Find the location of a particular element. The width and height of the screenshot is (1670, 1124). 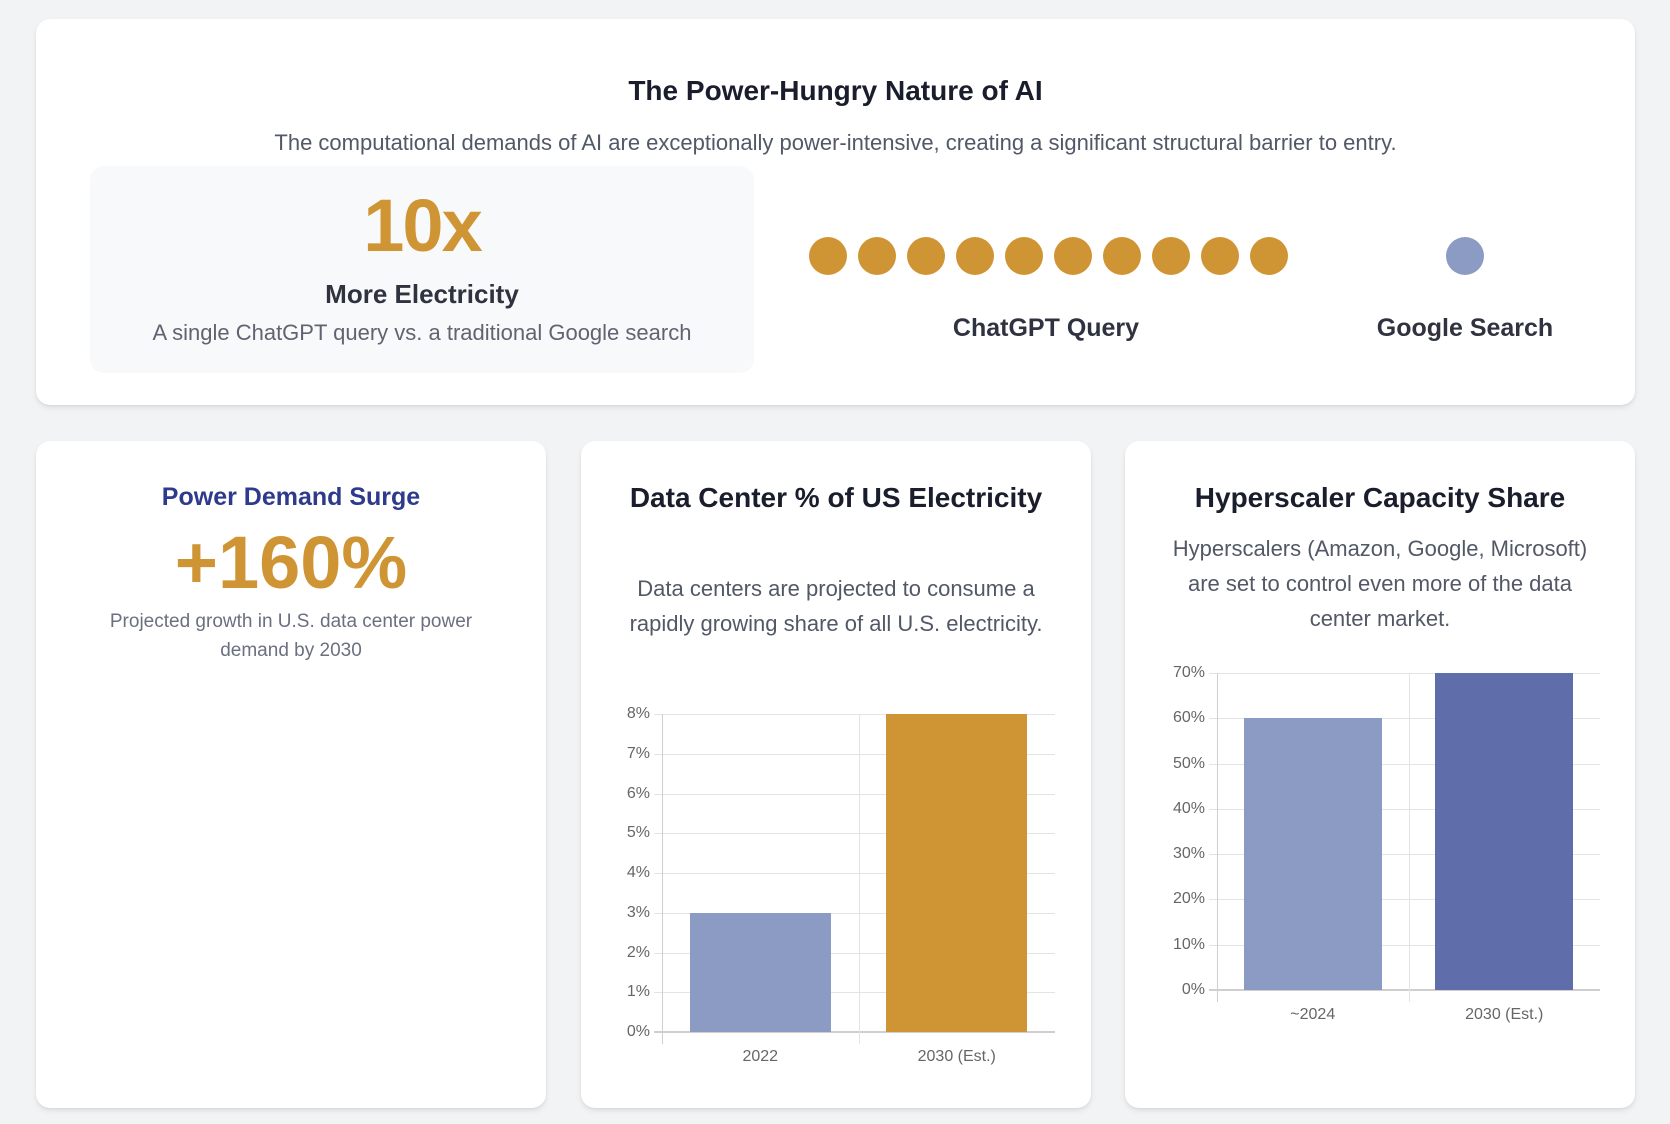

y-axis-tick-label: 40% is located at coordinates (1188, 808).